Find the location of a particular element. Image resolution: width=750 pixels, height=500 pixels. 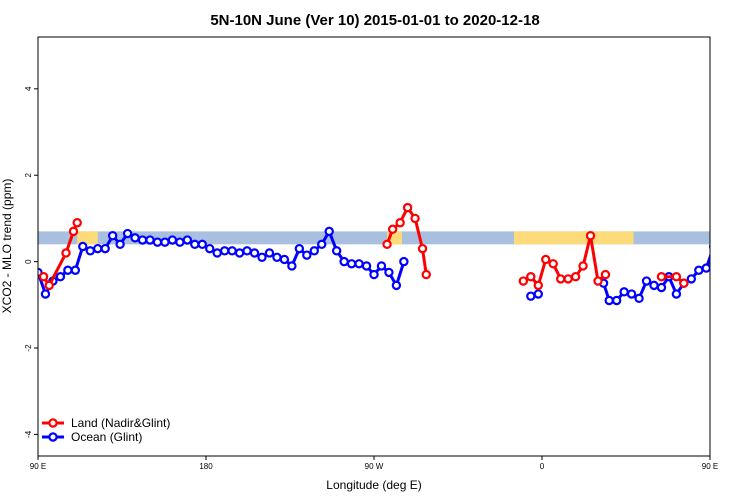

y-tick-label: -2 is located at coordinates (28, 348).